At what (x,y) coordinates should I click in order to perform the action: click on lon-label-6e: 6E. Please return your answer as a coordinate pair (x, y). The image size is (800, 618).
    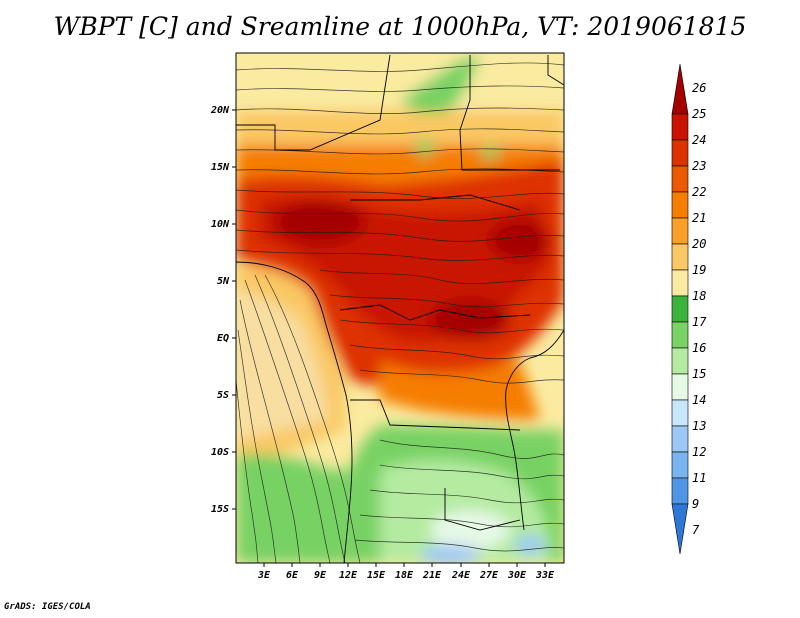
    Looking at the image, I should click on (292, 575).